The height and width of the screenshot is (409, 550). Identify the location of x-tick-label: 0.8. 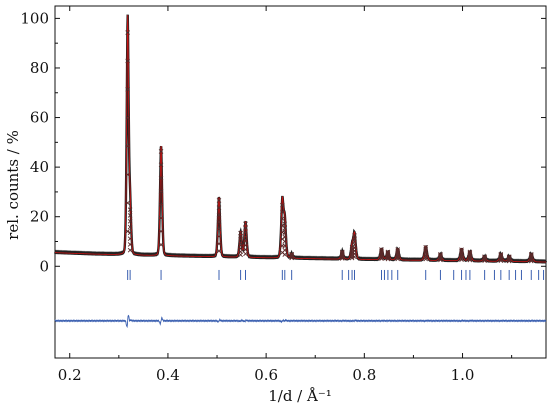
(364, 375).